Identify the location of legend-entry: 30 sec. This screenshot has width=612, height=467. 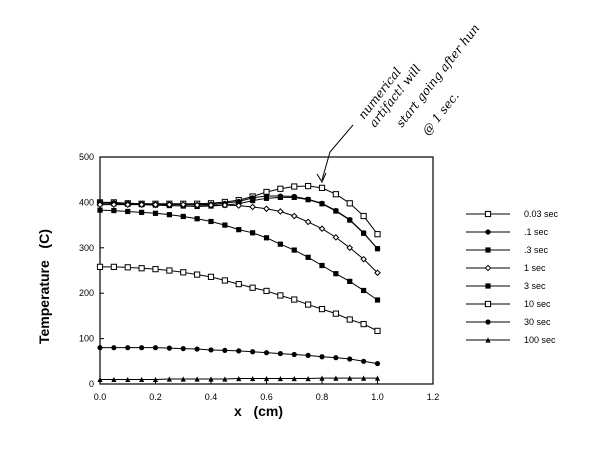
(508, 322).